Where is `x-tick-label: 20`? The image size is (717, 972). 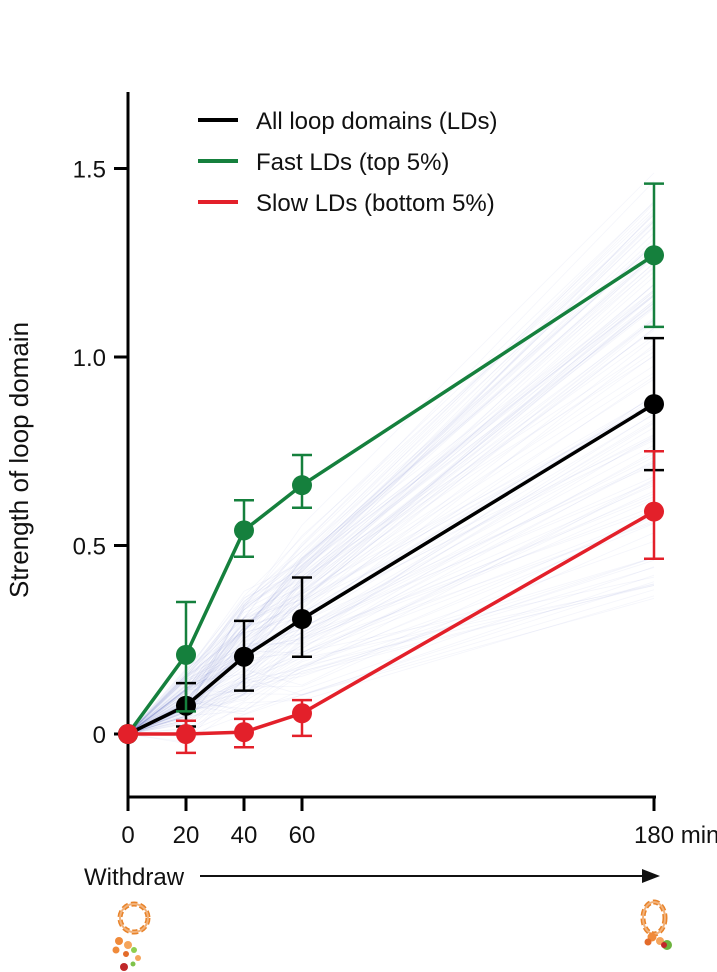 x-tick-label: 20 is located at coordinates (186, 835).